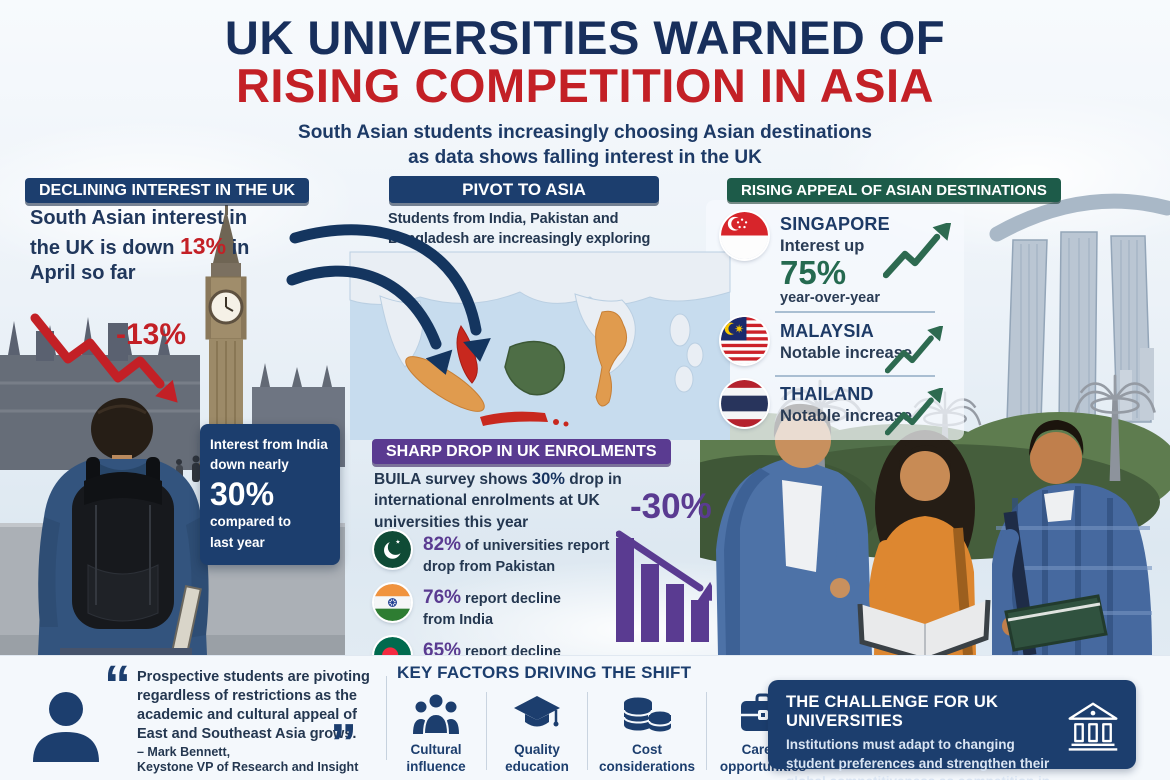 This screenshot has width=1170, height=780. I want to click on malaysia-flag-icon, so click(744, 340).